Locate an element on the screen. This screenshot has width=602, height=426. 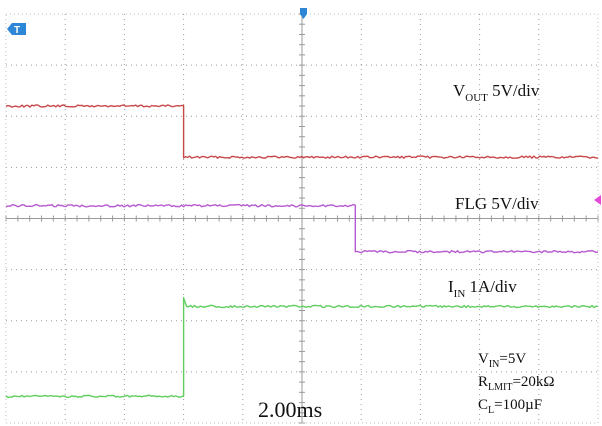
trigger-marker-top-icon is located at coordinates (303, 13).